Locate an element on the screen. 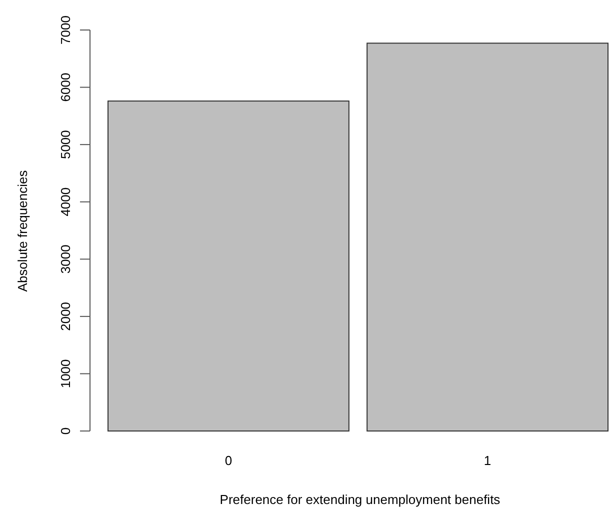 Image resolution: width=613 pixels, height=514 pixels. y-tick-label: 3000 is located at coordinates (65, 259).